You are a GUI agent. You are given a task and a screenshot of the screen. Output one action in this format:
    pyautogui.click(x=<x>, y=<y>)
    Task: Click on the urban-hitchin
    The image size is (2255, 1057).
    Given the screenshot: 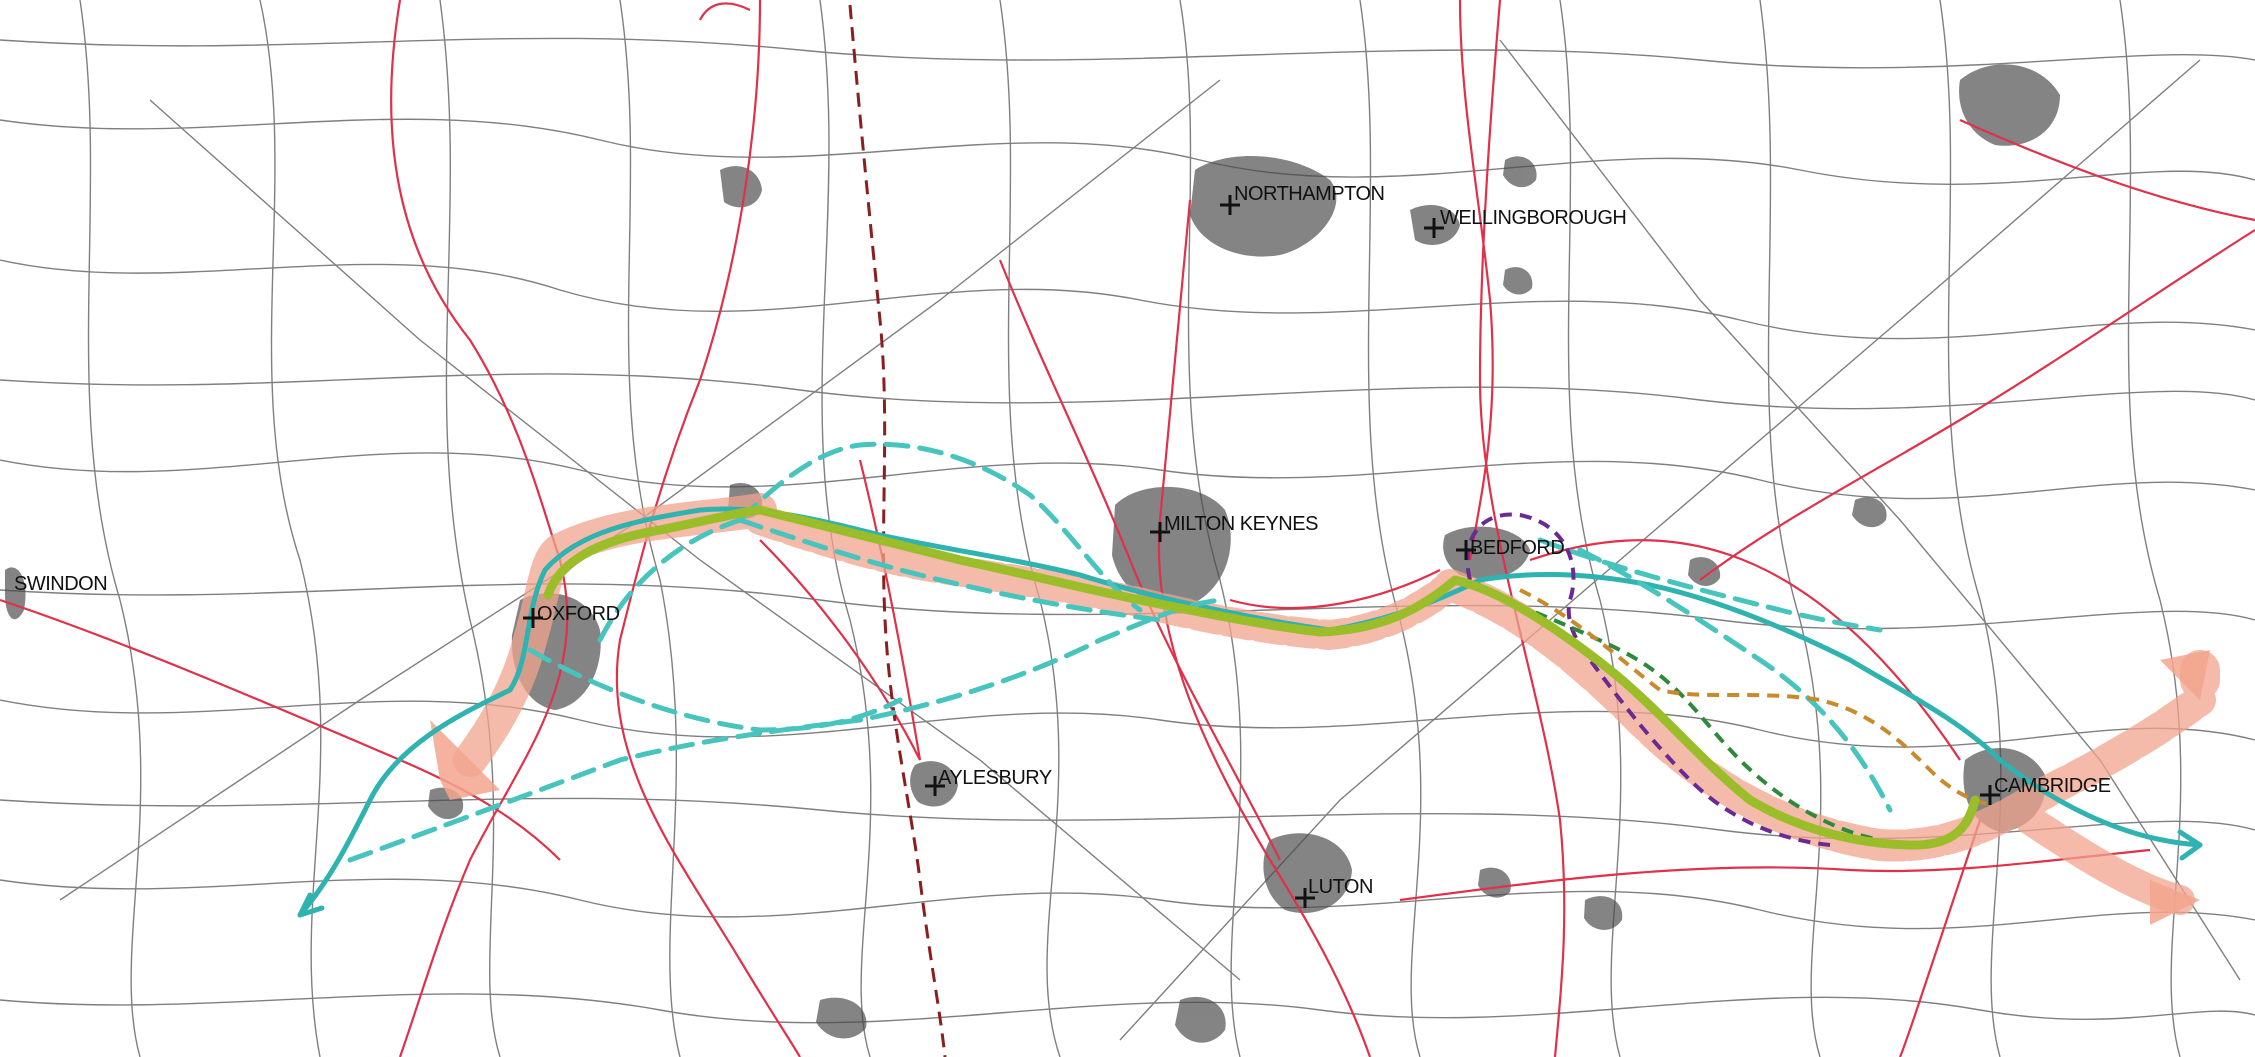 What is the action you would take?
    pyautogui.click(x=1494, y=882)
    